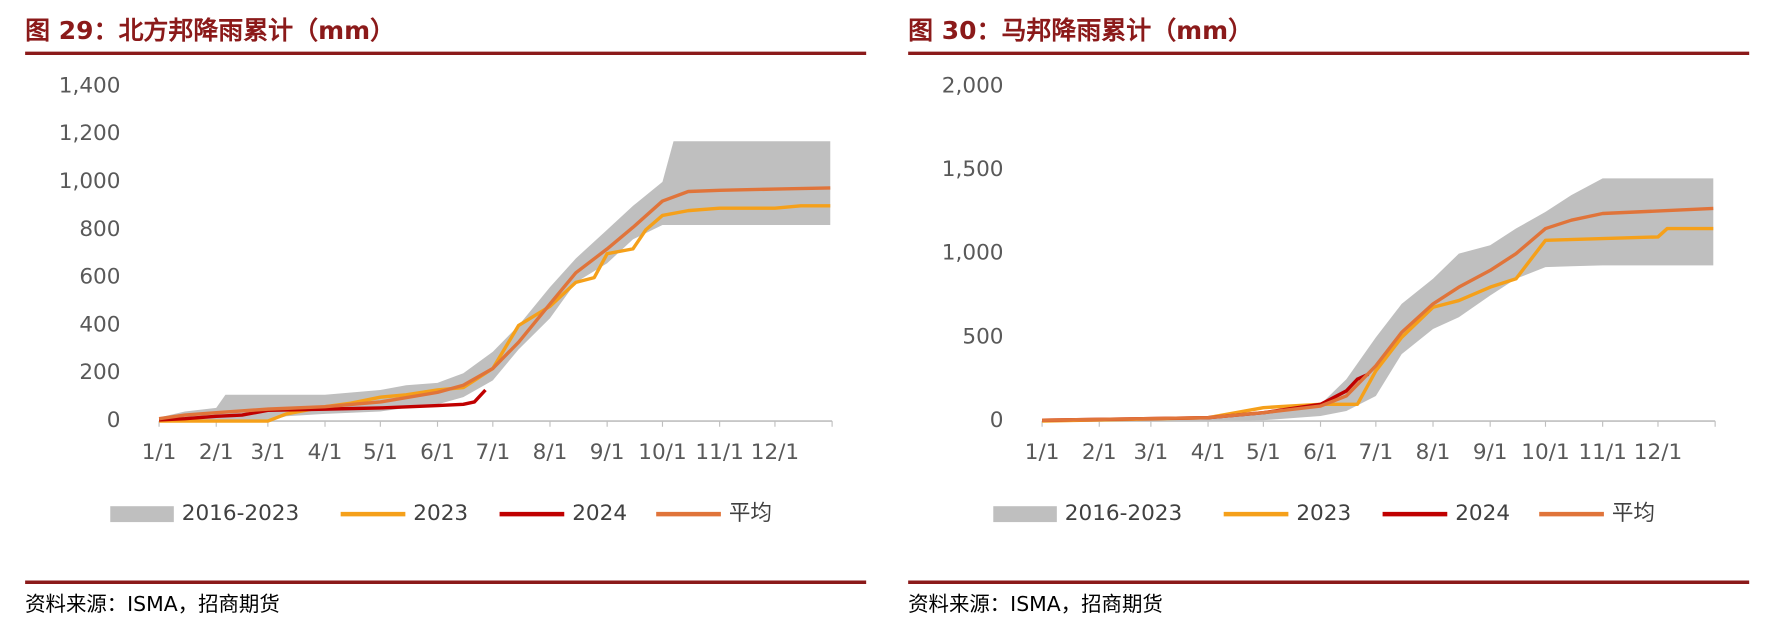 Image resolution: width=1780 pixels, height=639 pixels. Describe the element at coordinates (973, 85) in the screenshot. I see `y-tick-label: 2,000` at that location.